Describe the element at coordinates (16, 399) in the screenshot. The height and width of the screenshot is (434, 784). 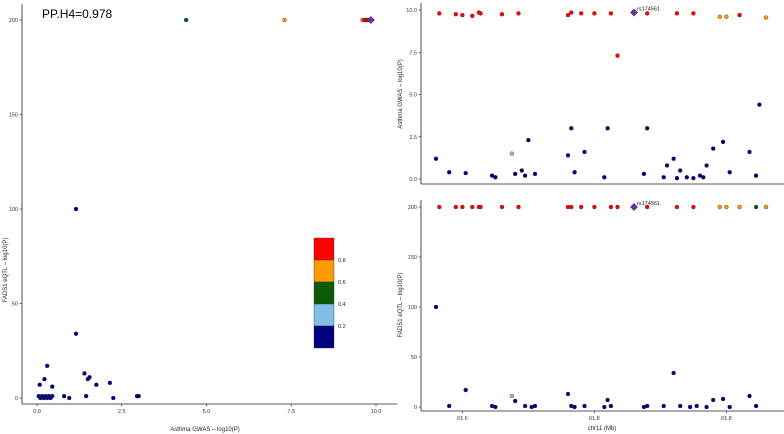
I see `y-tick-label: 0` at that location.